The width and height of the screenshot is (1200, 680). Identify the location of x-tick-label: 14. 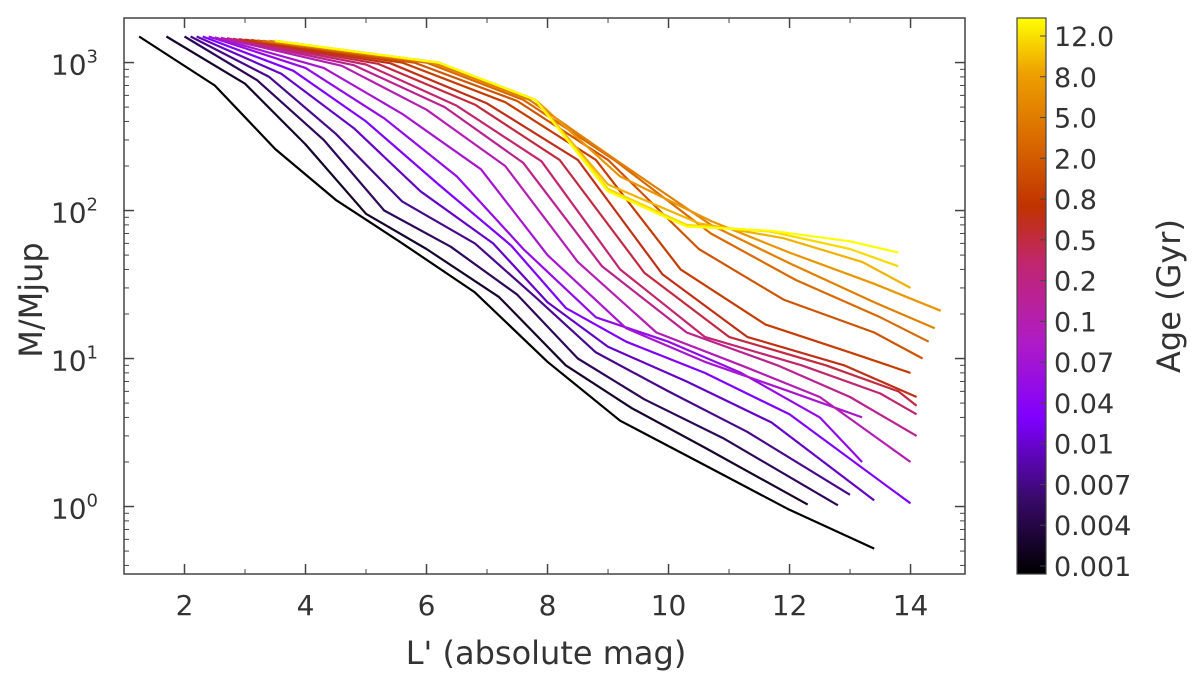
(911, 605).